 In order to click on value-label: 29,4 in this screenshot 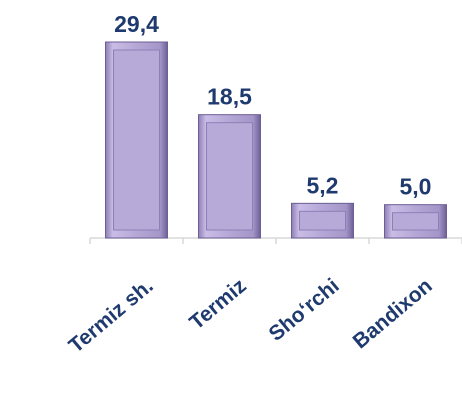, I will do `click(136, 24)`.